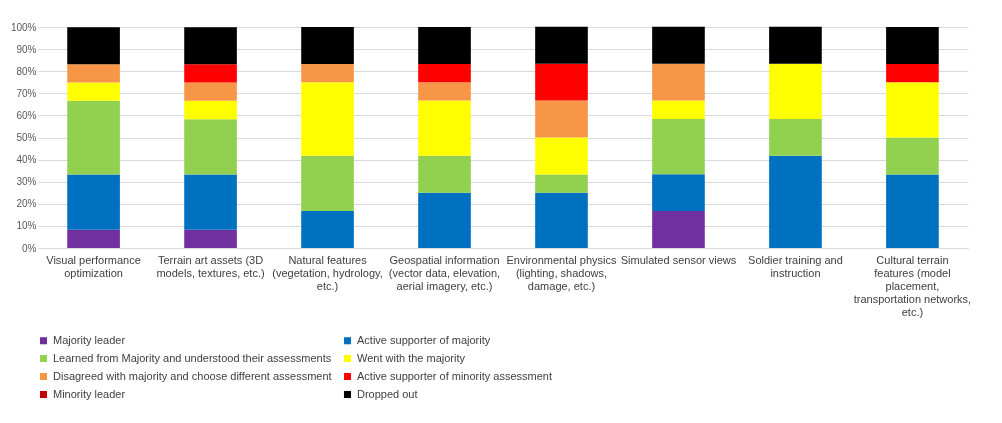 This screenshot has width=1002, height=423. What do you see at coordinates (93, 266) in the screenshot?
I see `x-tick-label: Visual performance optimization` at bounding box center [93, 266].